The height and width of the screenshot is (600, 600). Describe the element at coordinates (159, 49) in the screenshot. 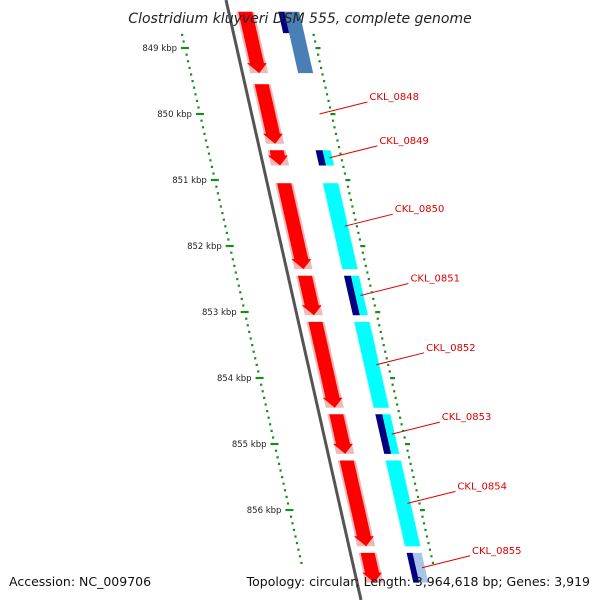

I see `kbp-tick-label: 849 kbp` at that location.